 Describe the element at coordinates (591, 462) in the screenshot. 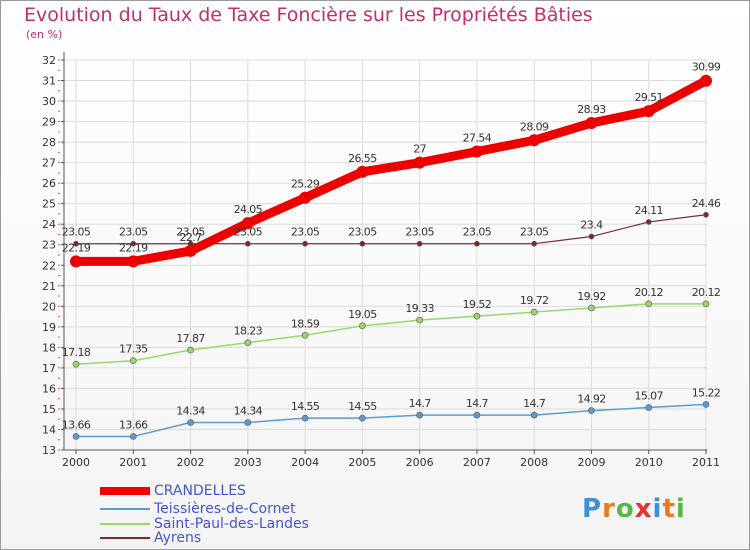

I see `x-tick-label: 2009` at that location.